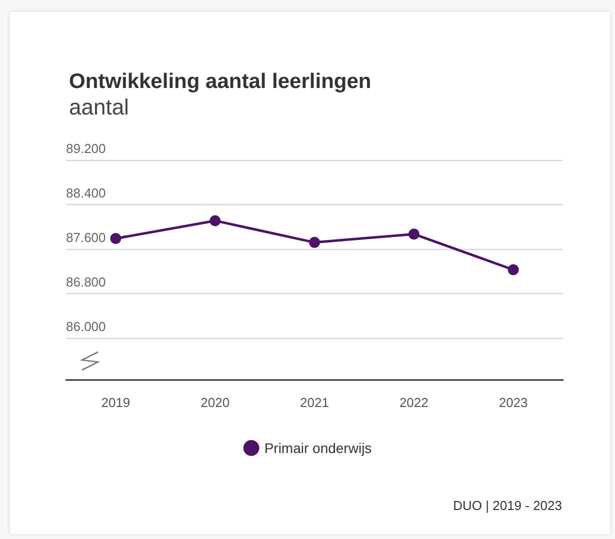 The height and width of the screenshot is (539, 615). Describe the element at coordinates (86, 193) in the screenshot. I see `y-tick-label: 88.400` at that location.